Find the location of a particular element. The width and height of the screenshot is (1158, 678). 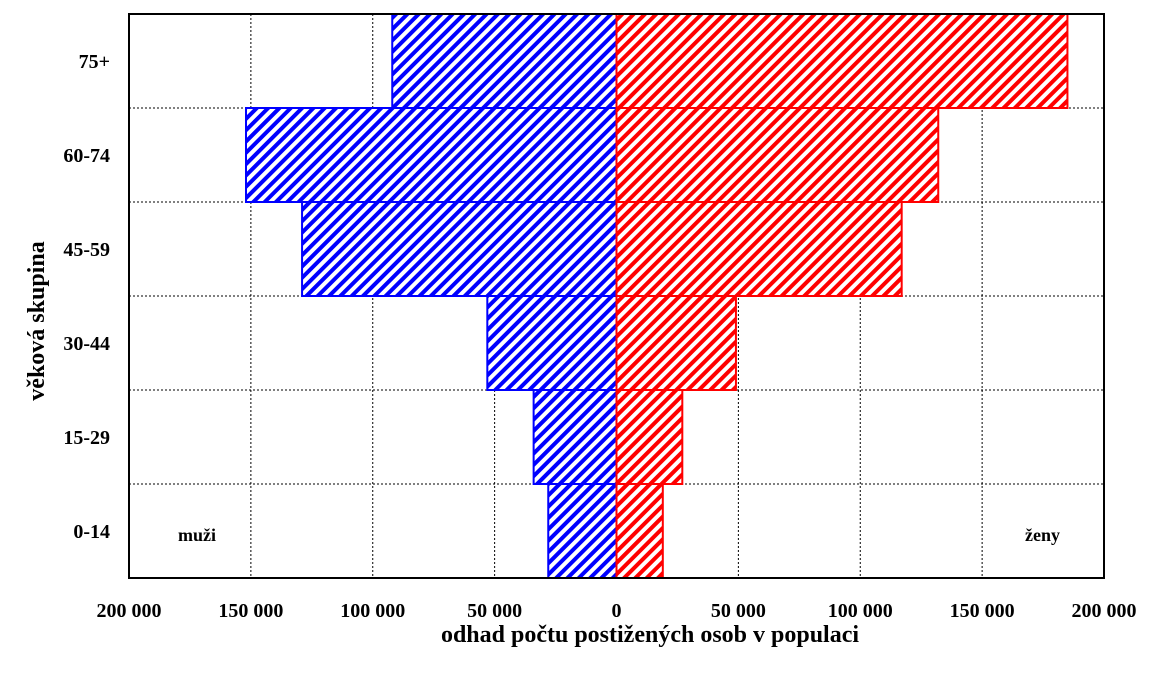

y-tick-label: 60-74 is located at coordinates (86, 156).